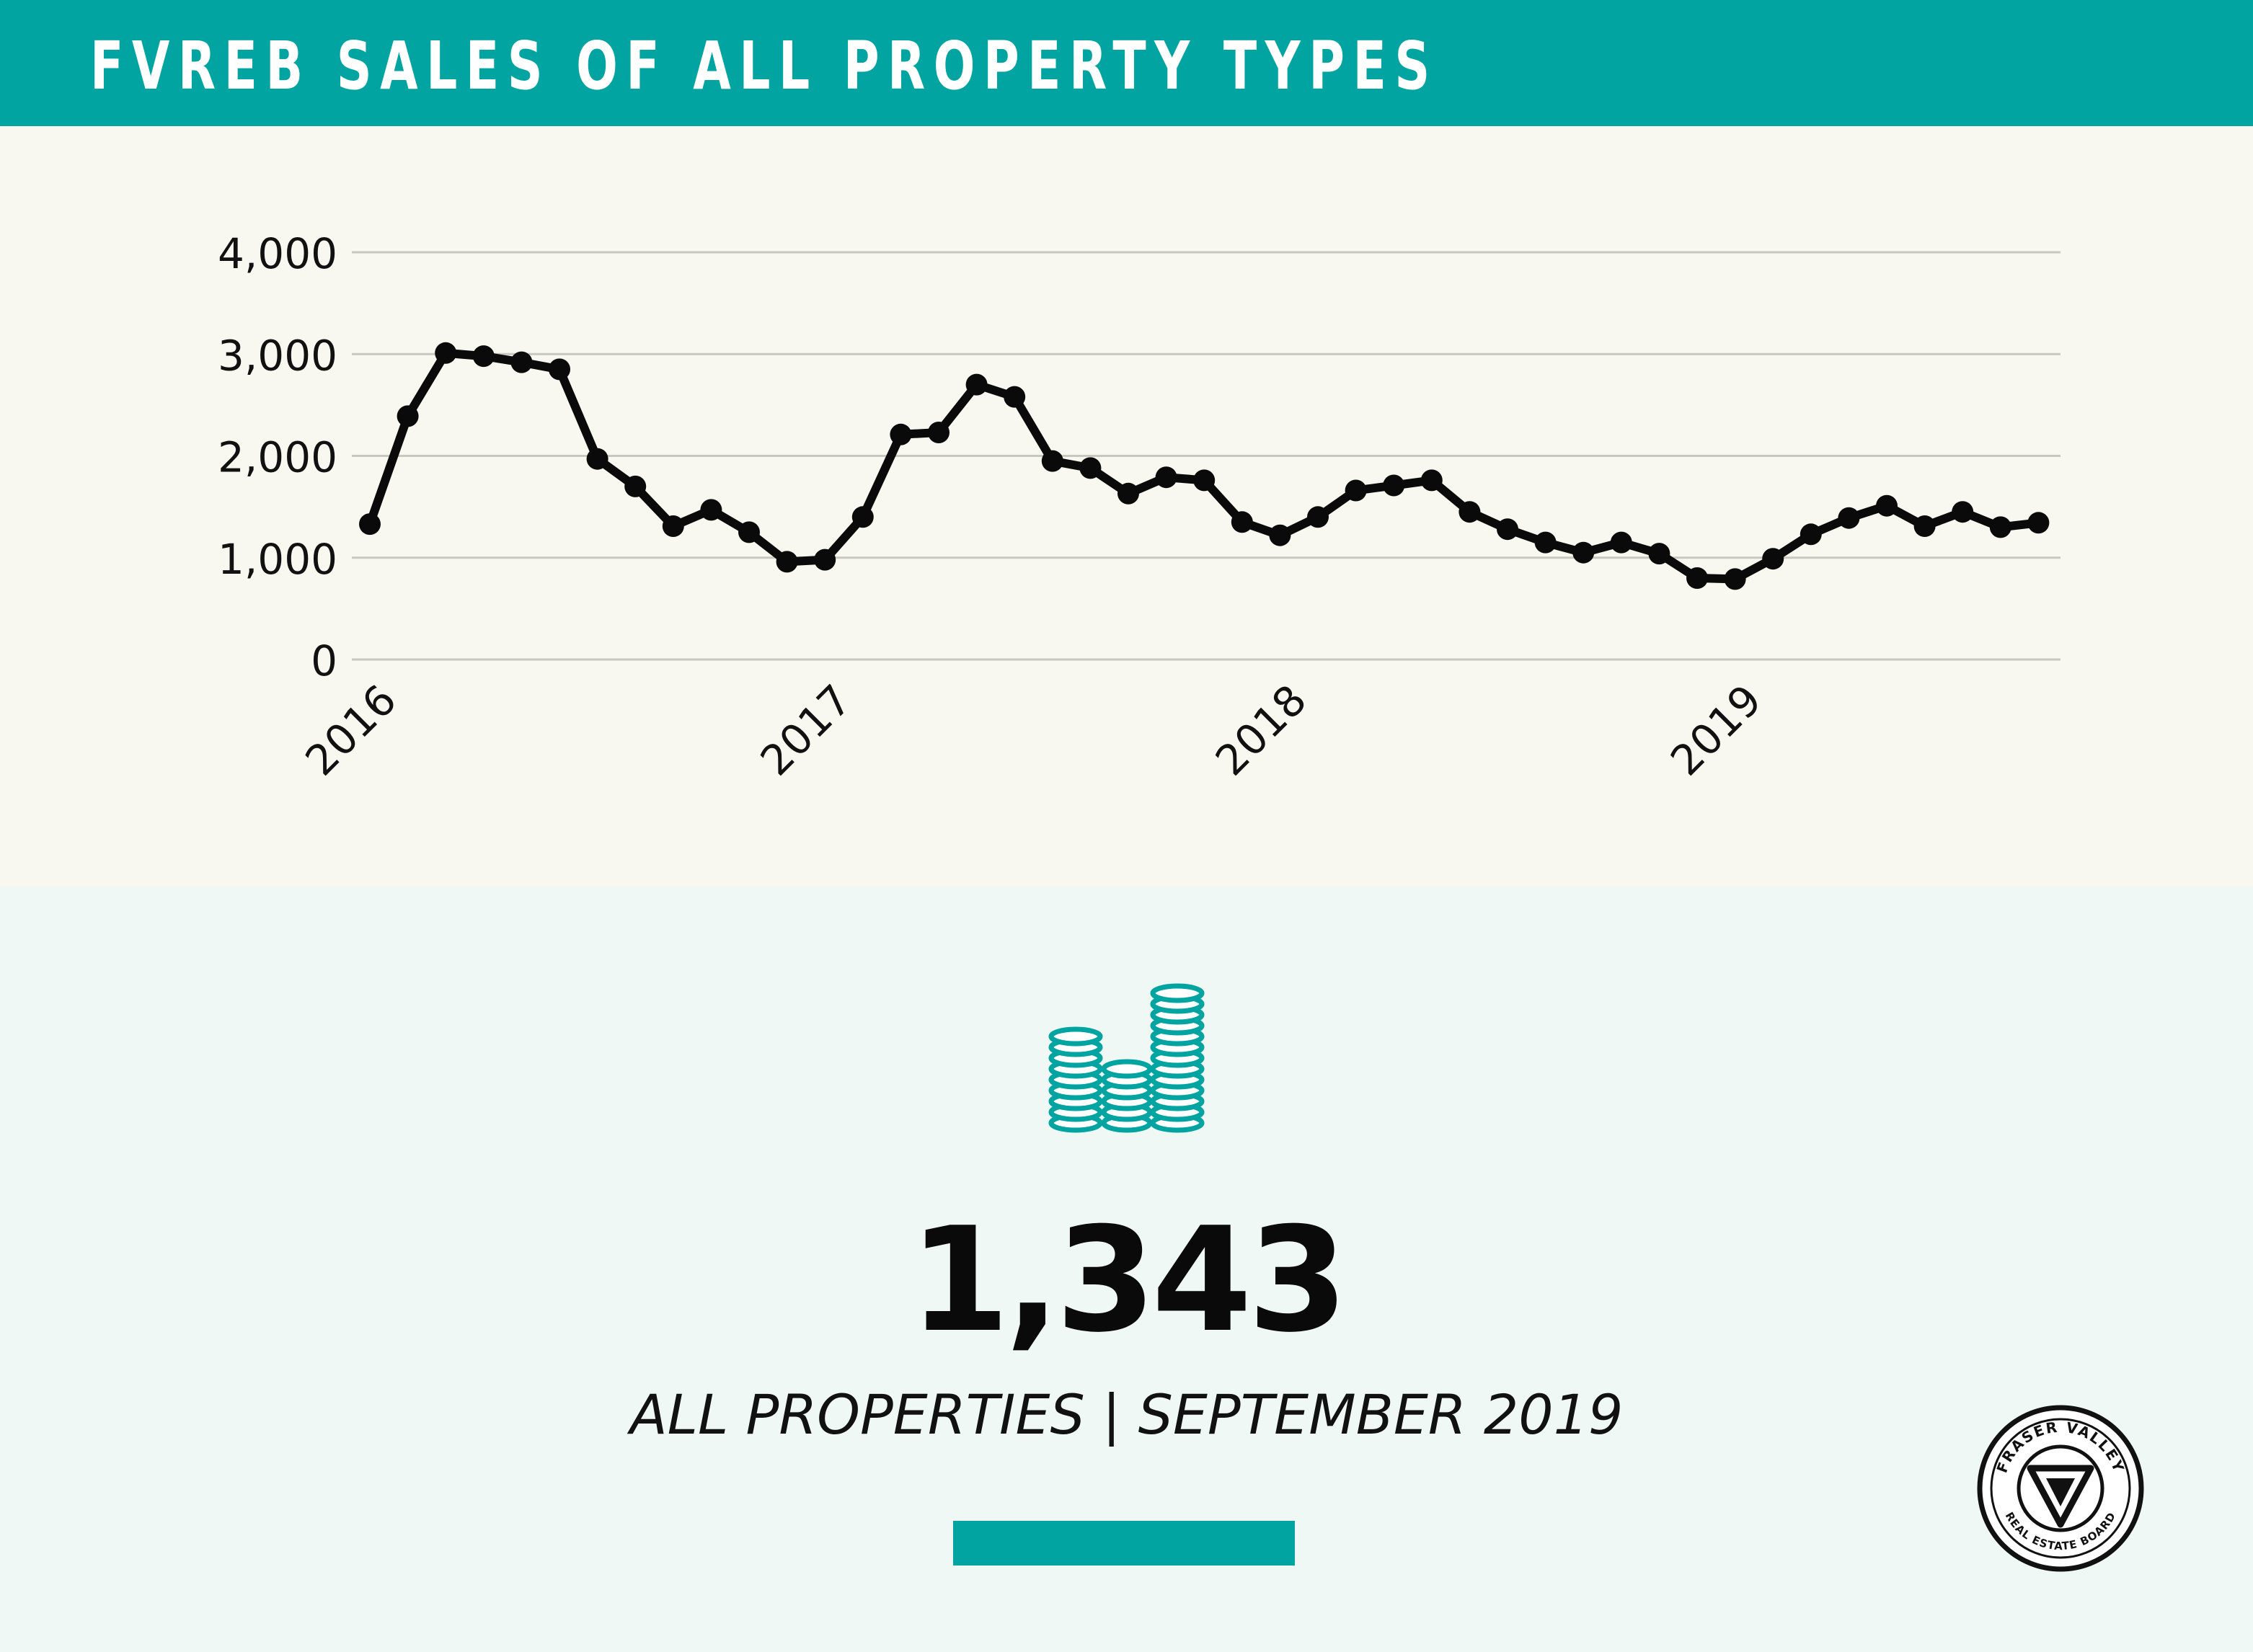 The image size is (2253, 1652). I want to click on header-banner: FVREB SALES OF ALL PROPERTY TYPES, so click(1126, 63).